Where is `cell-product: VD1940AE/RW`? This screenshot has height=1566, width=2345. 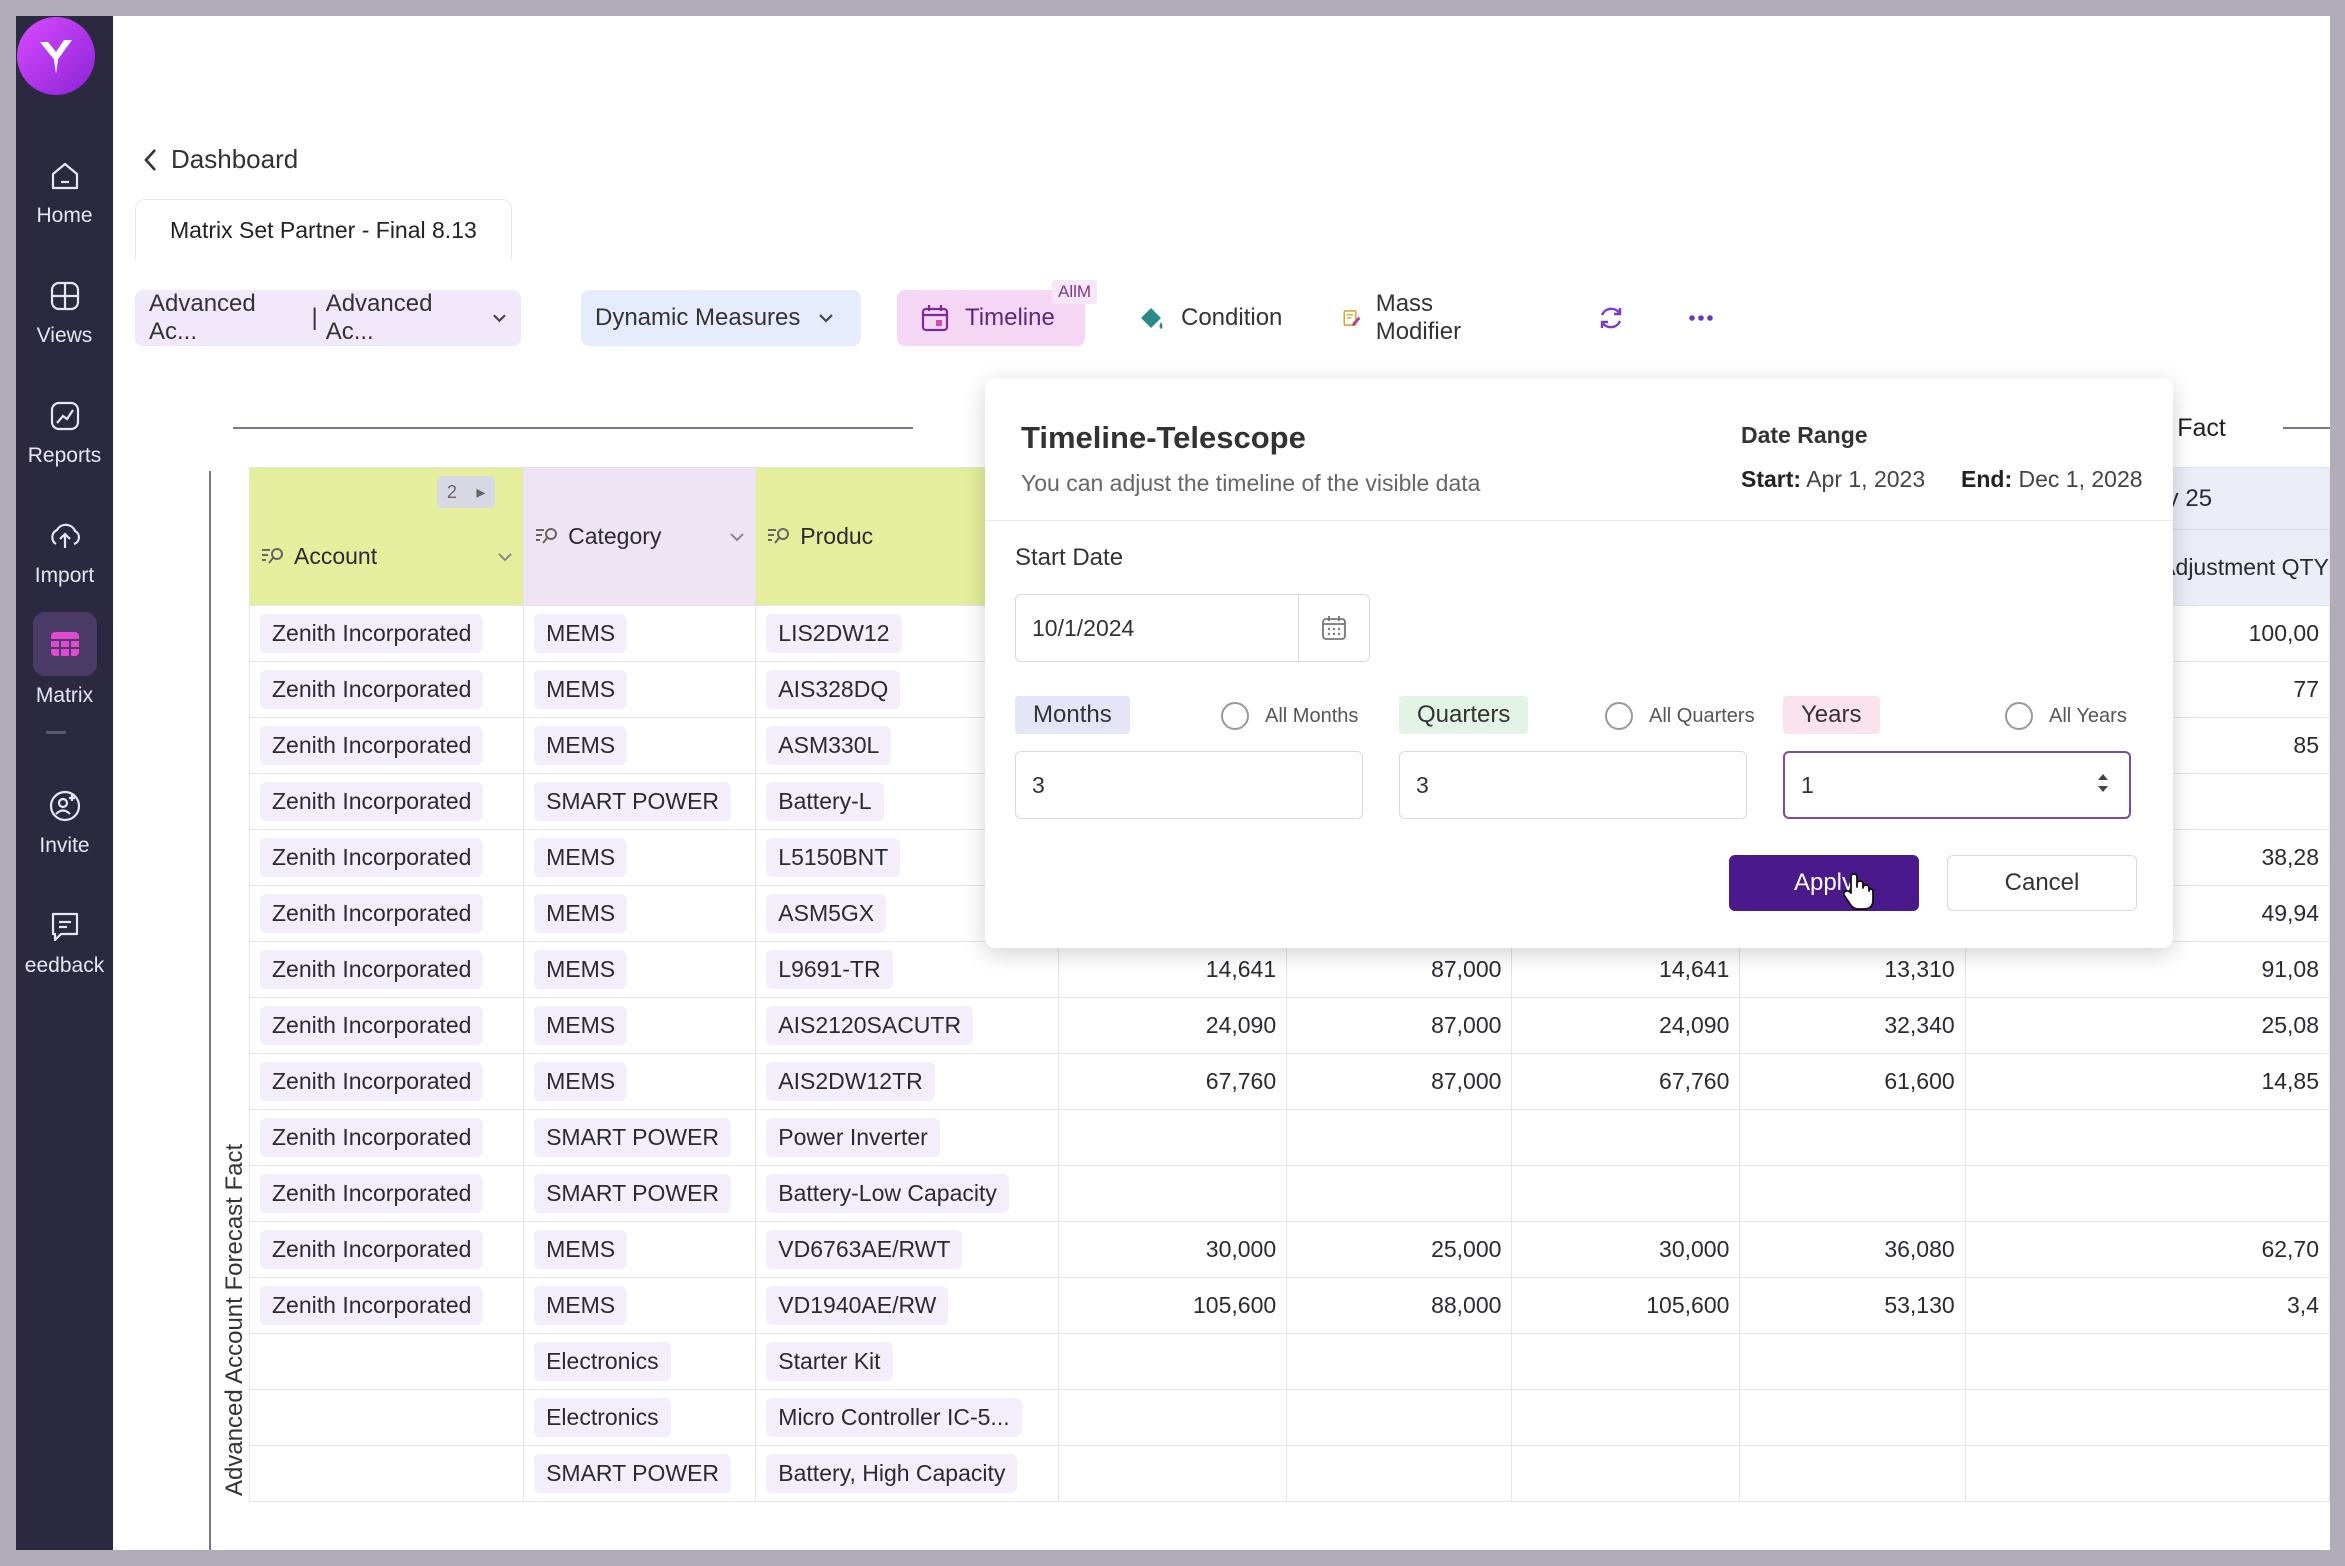
cell-product: VD1940AE/RW is located at coordinates (907, 1305).